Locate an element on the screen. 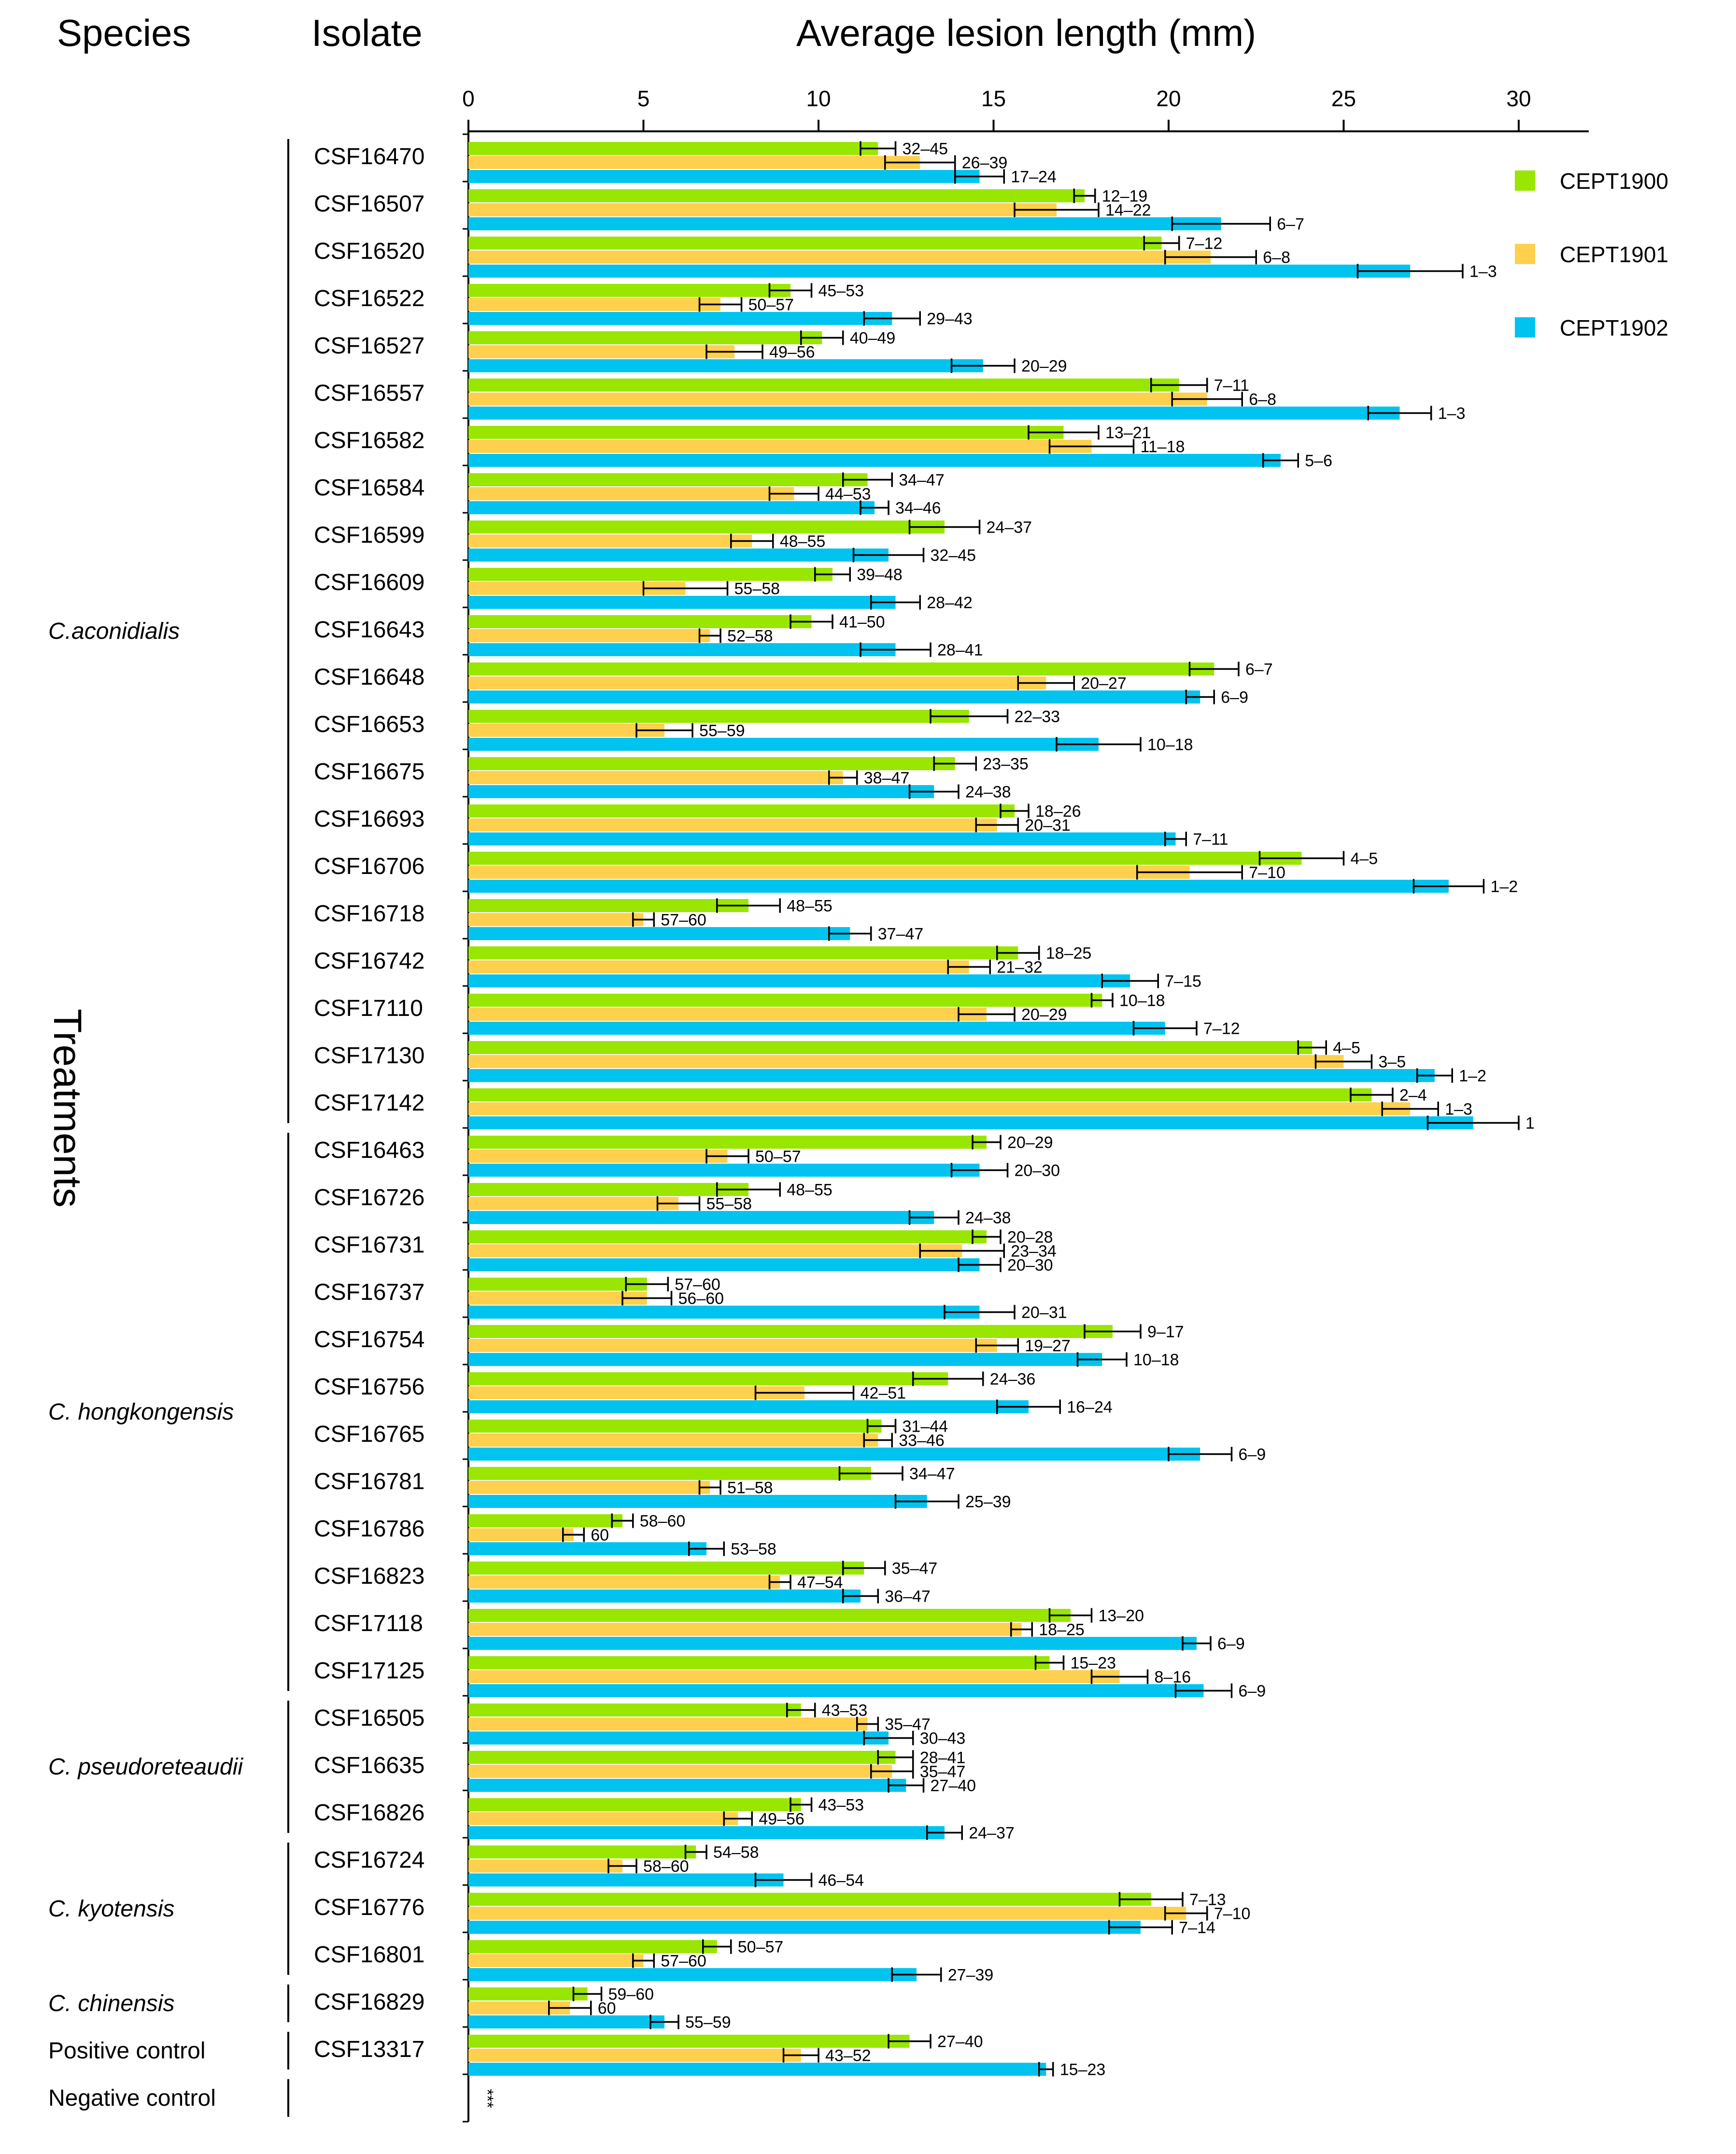 This screenshot has width=1736, height=2154. rank-label: 23–35 is located at coordinates (1006, 764).